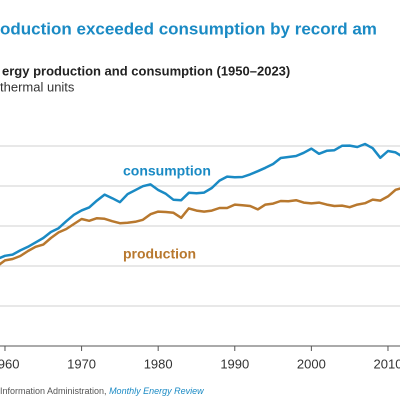  What do you see at coordinates (54, 391) in the screenshot?
I see `source-text: Information Administration,` at bounding box center [54, 391].